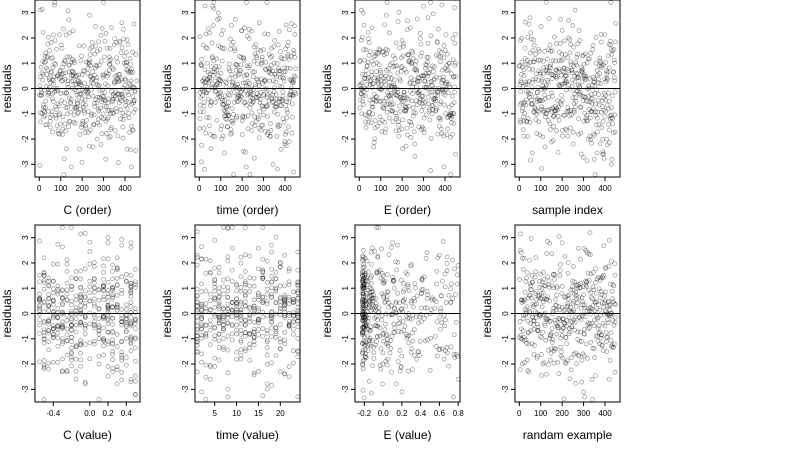 The image size is (800, 450). What do you see at coordinates (487, 313) in the screenshot?
I see `y-axis-label: residuals` at bounding box center [487, 313].